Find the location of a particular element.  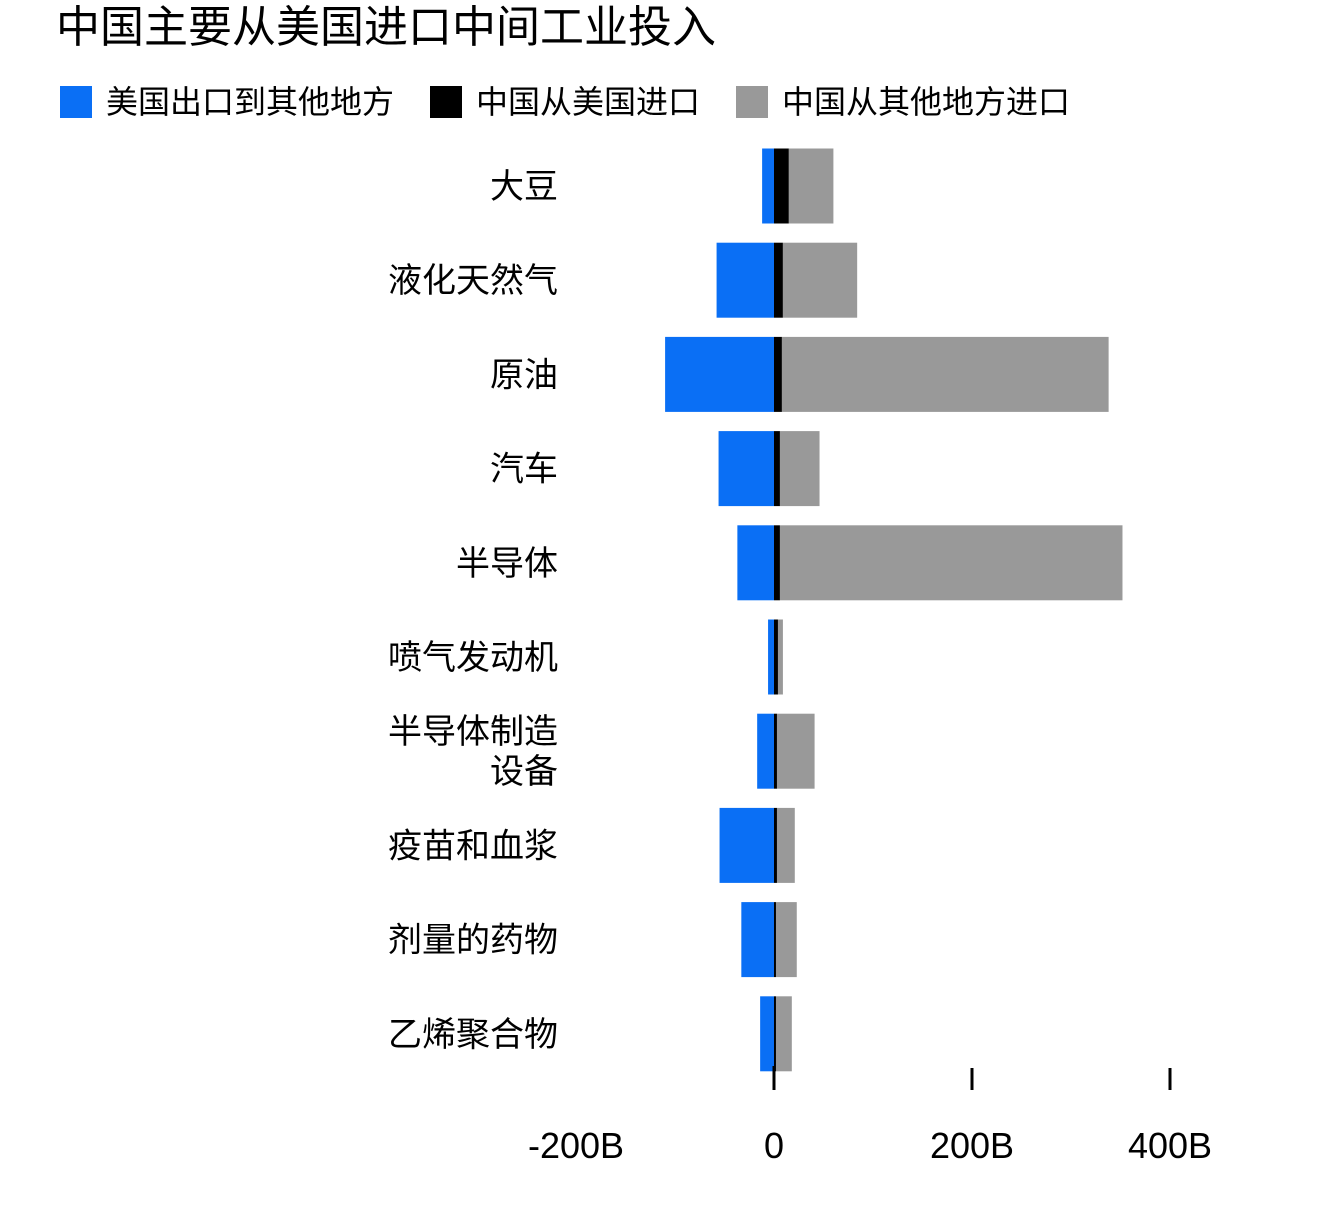

category-label-0: 大豆 is located at coordinates (524, 187).